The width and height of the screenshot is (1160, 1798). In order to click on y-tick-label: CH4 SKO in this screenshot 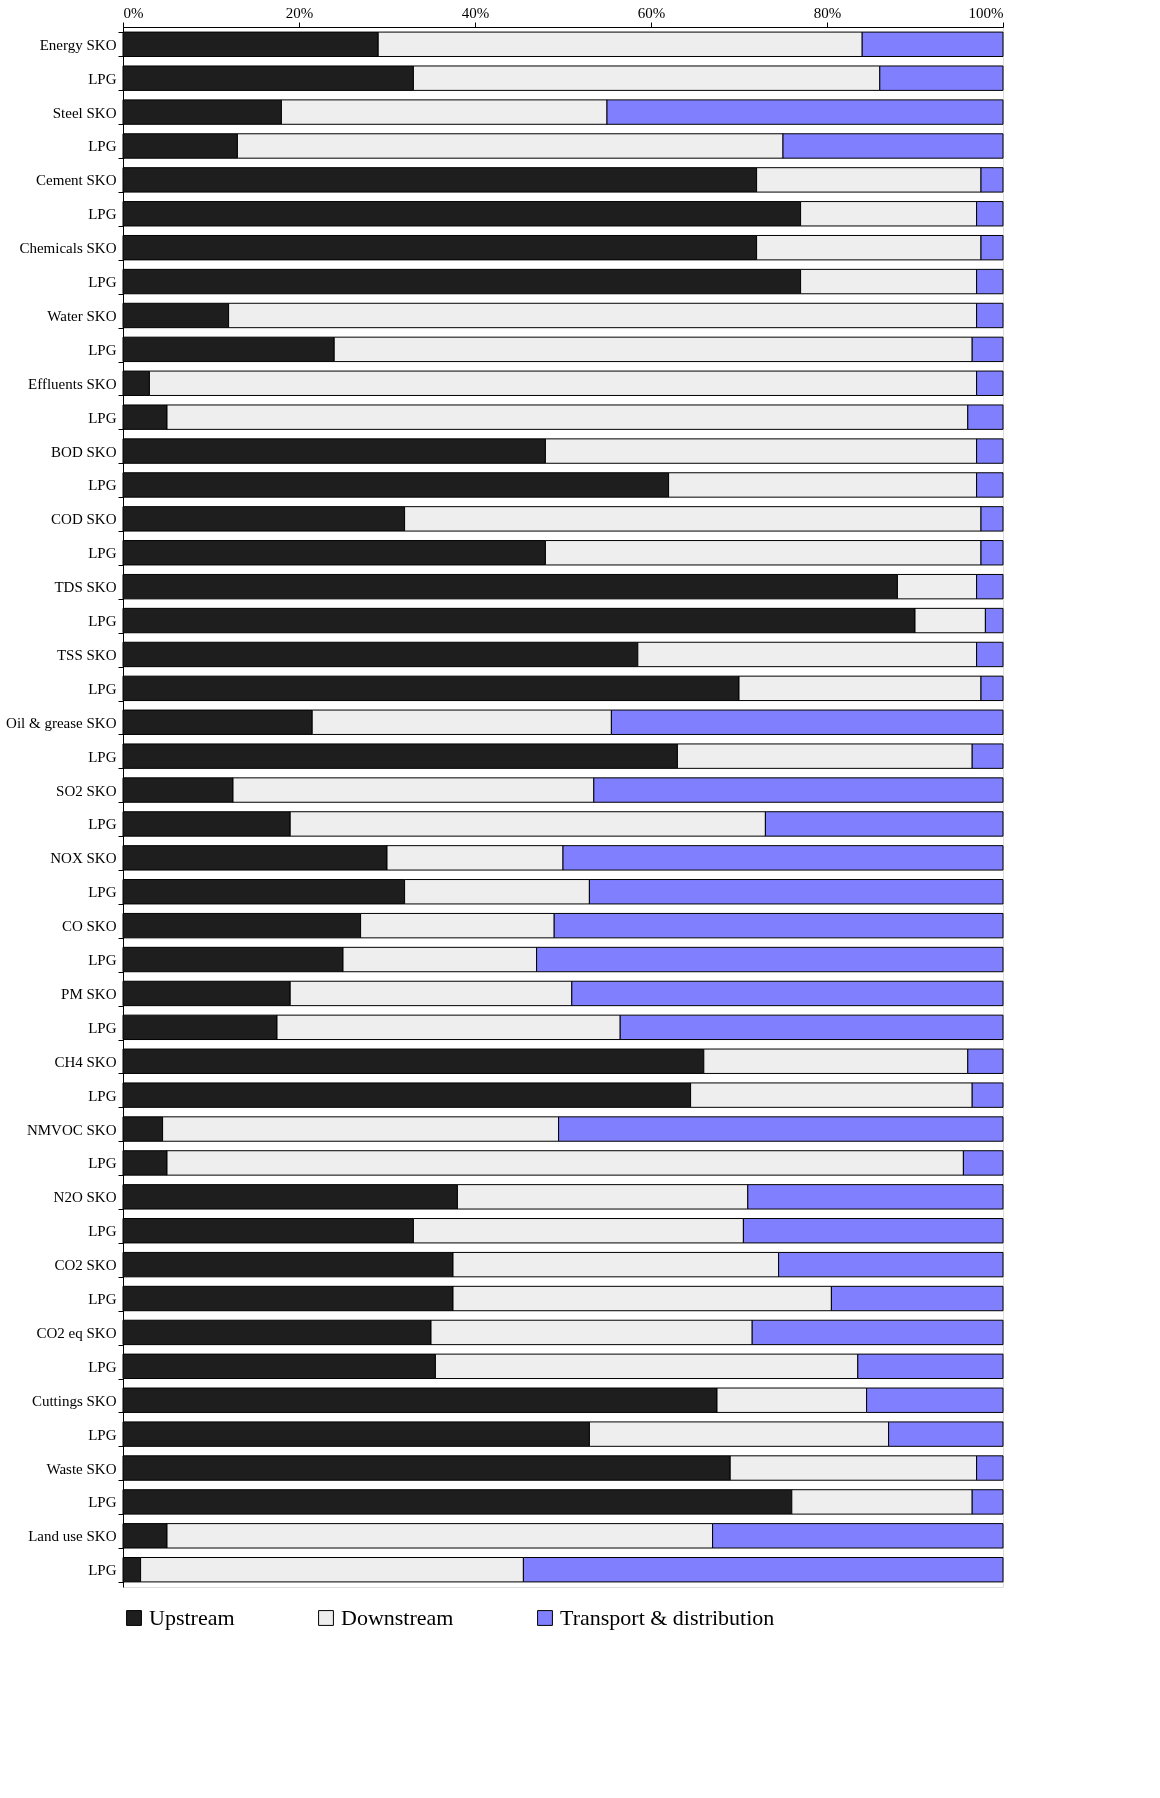, I will do `click(85, 1061)`.